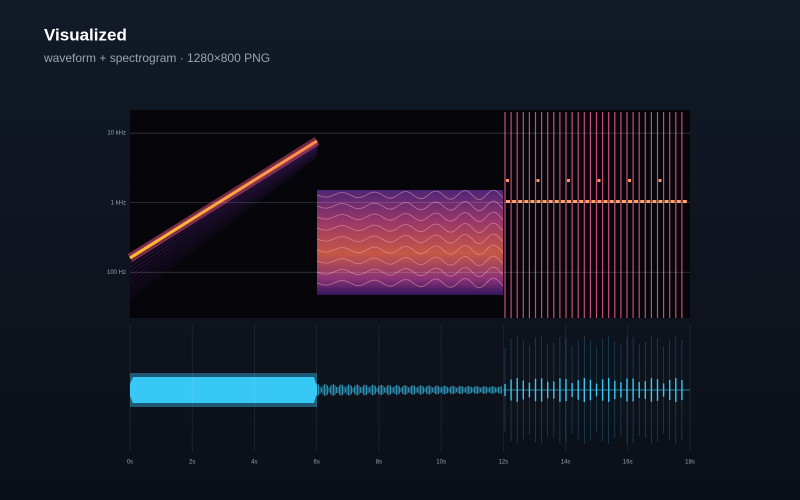  What do you see at coordinates (379, 463) in the screenshot?
I see `x-tick-label: 8s` at bounding box center [379, 463].